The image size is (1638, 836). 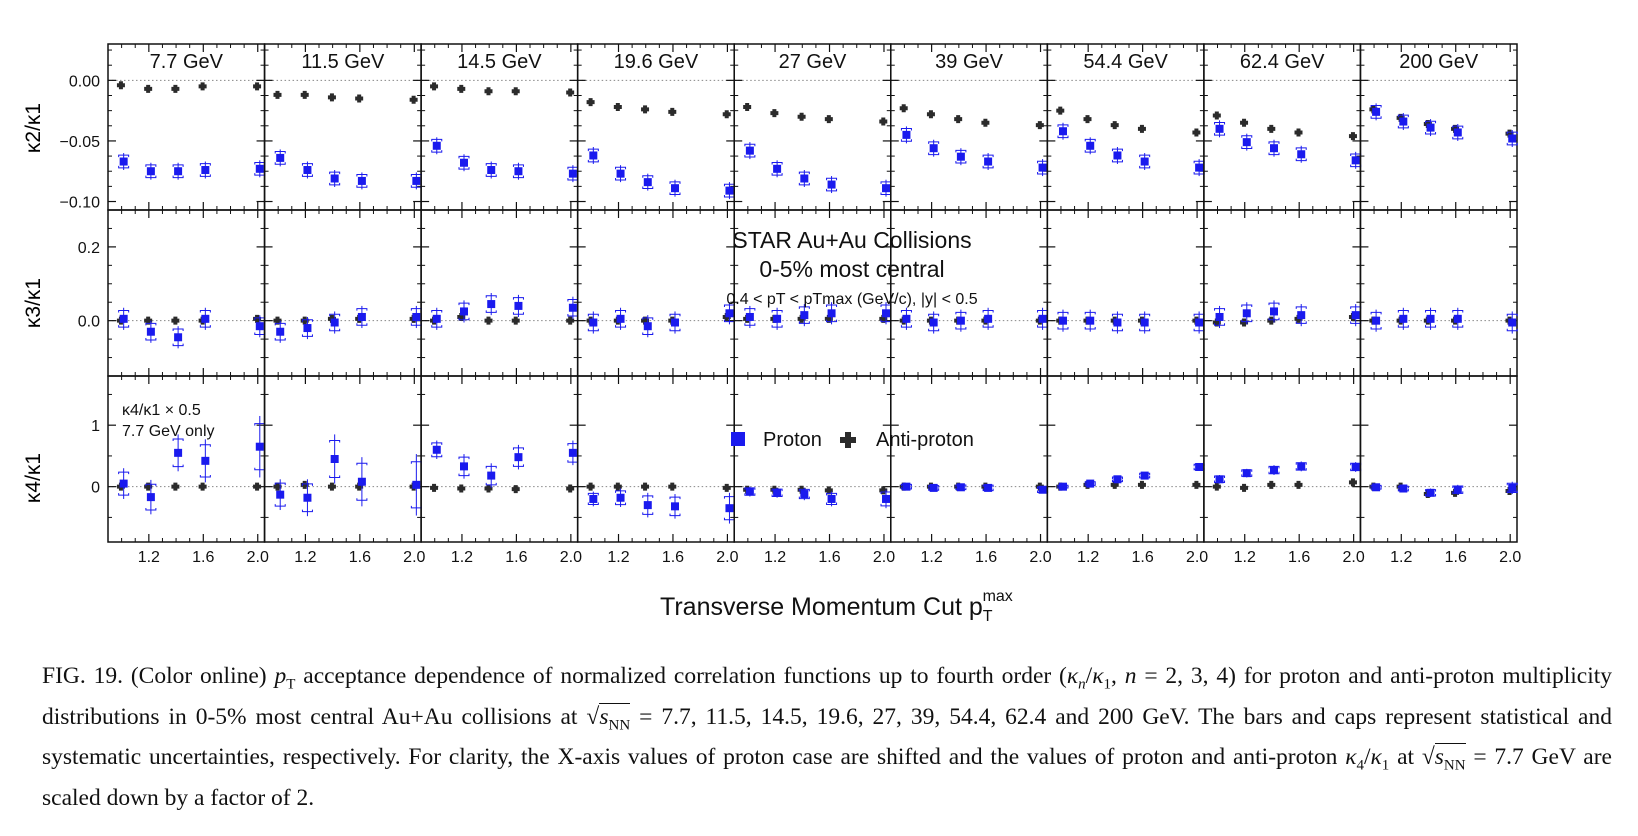 I want to click on caption-pt: p, so click(x=280, y=676).